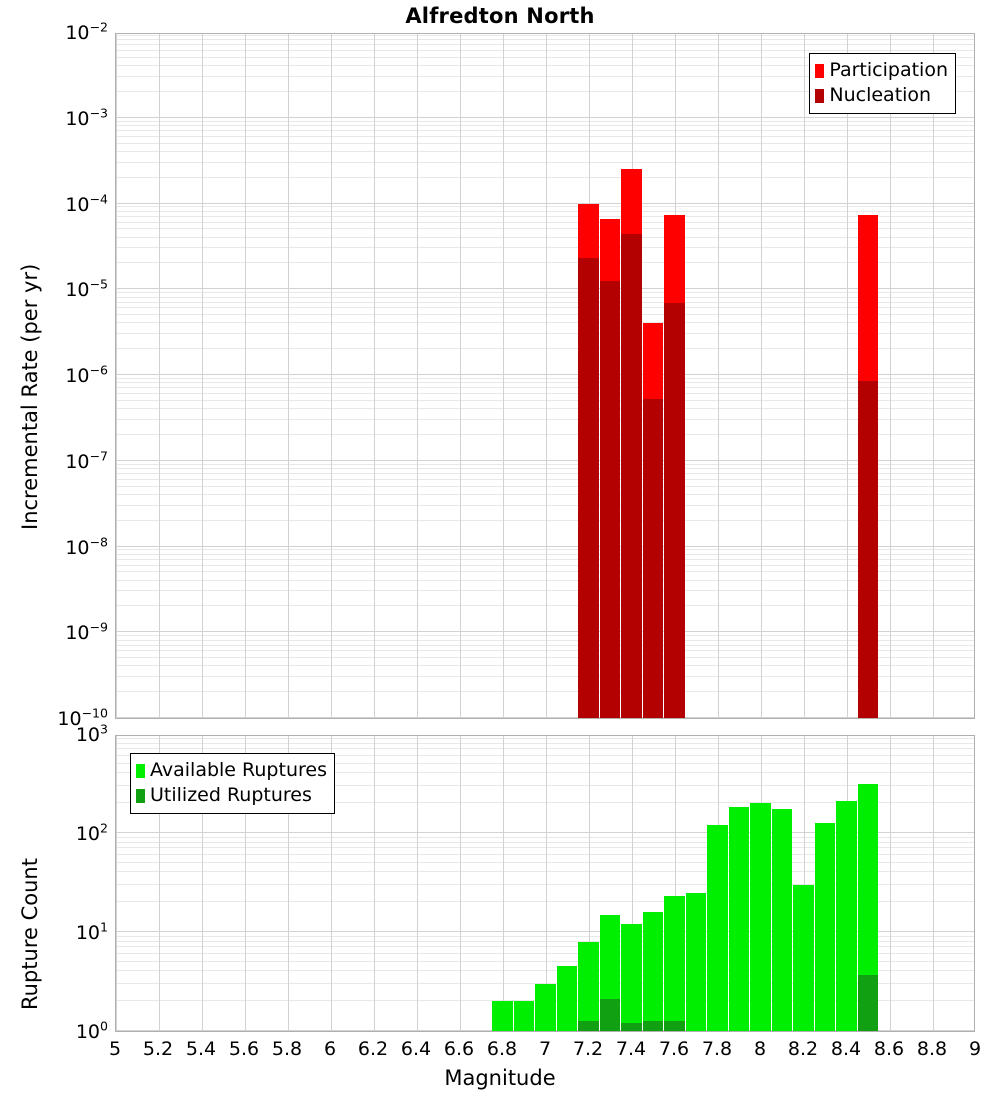  What do you see at coordinates (30, 396) in the screenshot?
I see `y-axis-label-top: Incremental Rate (per yr)` at bounding box center [30, 396].